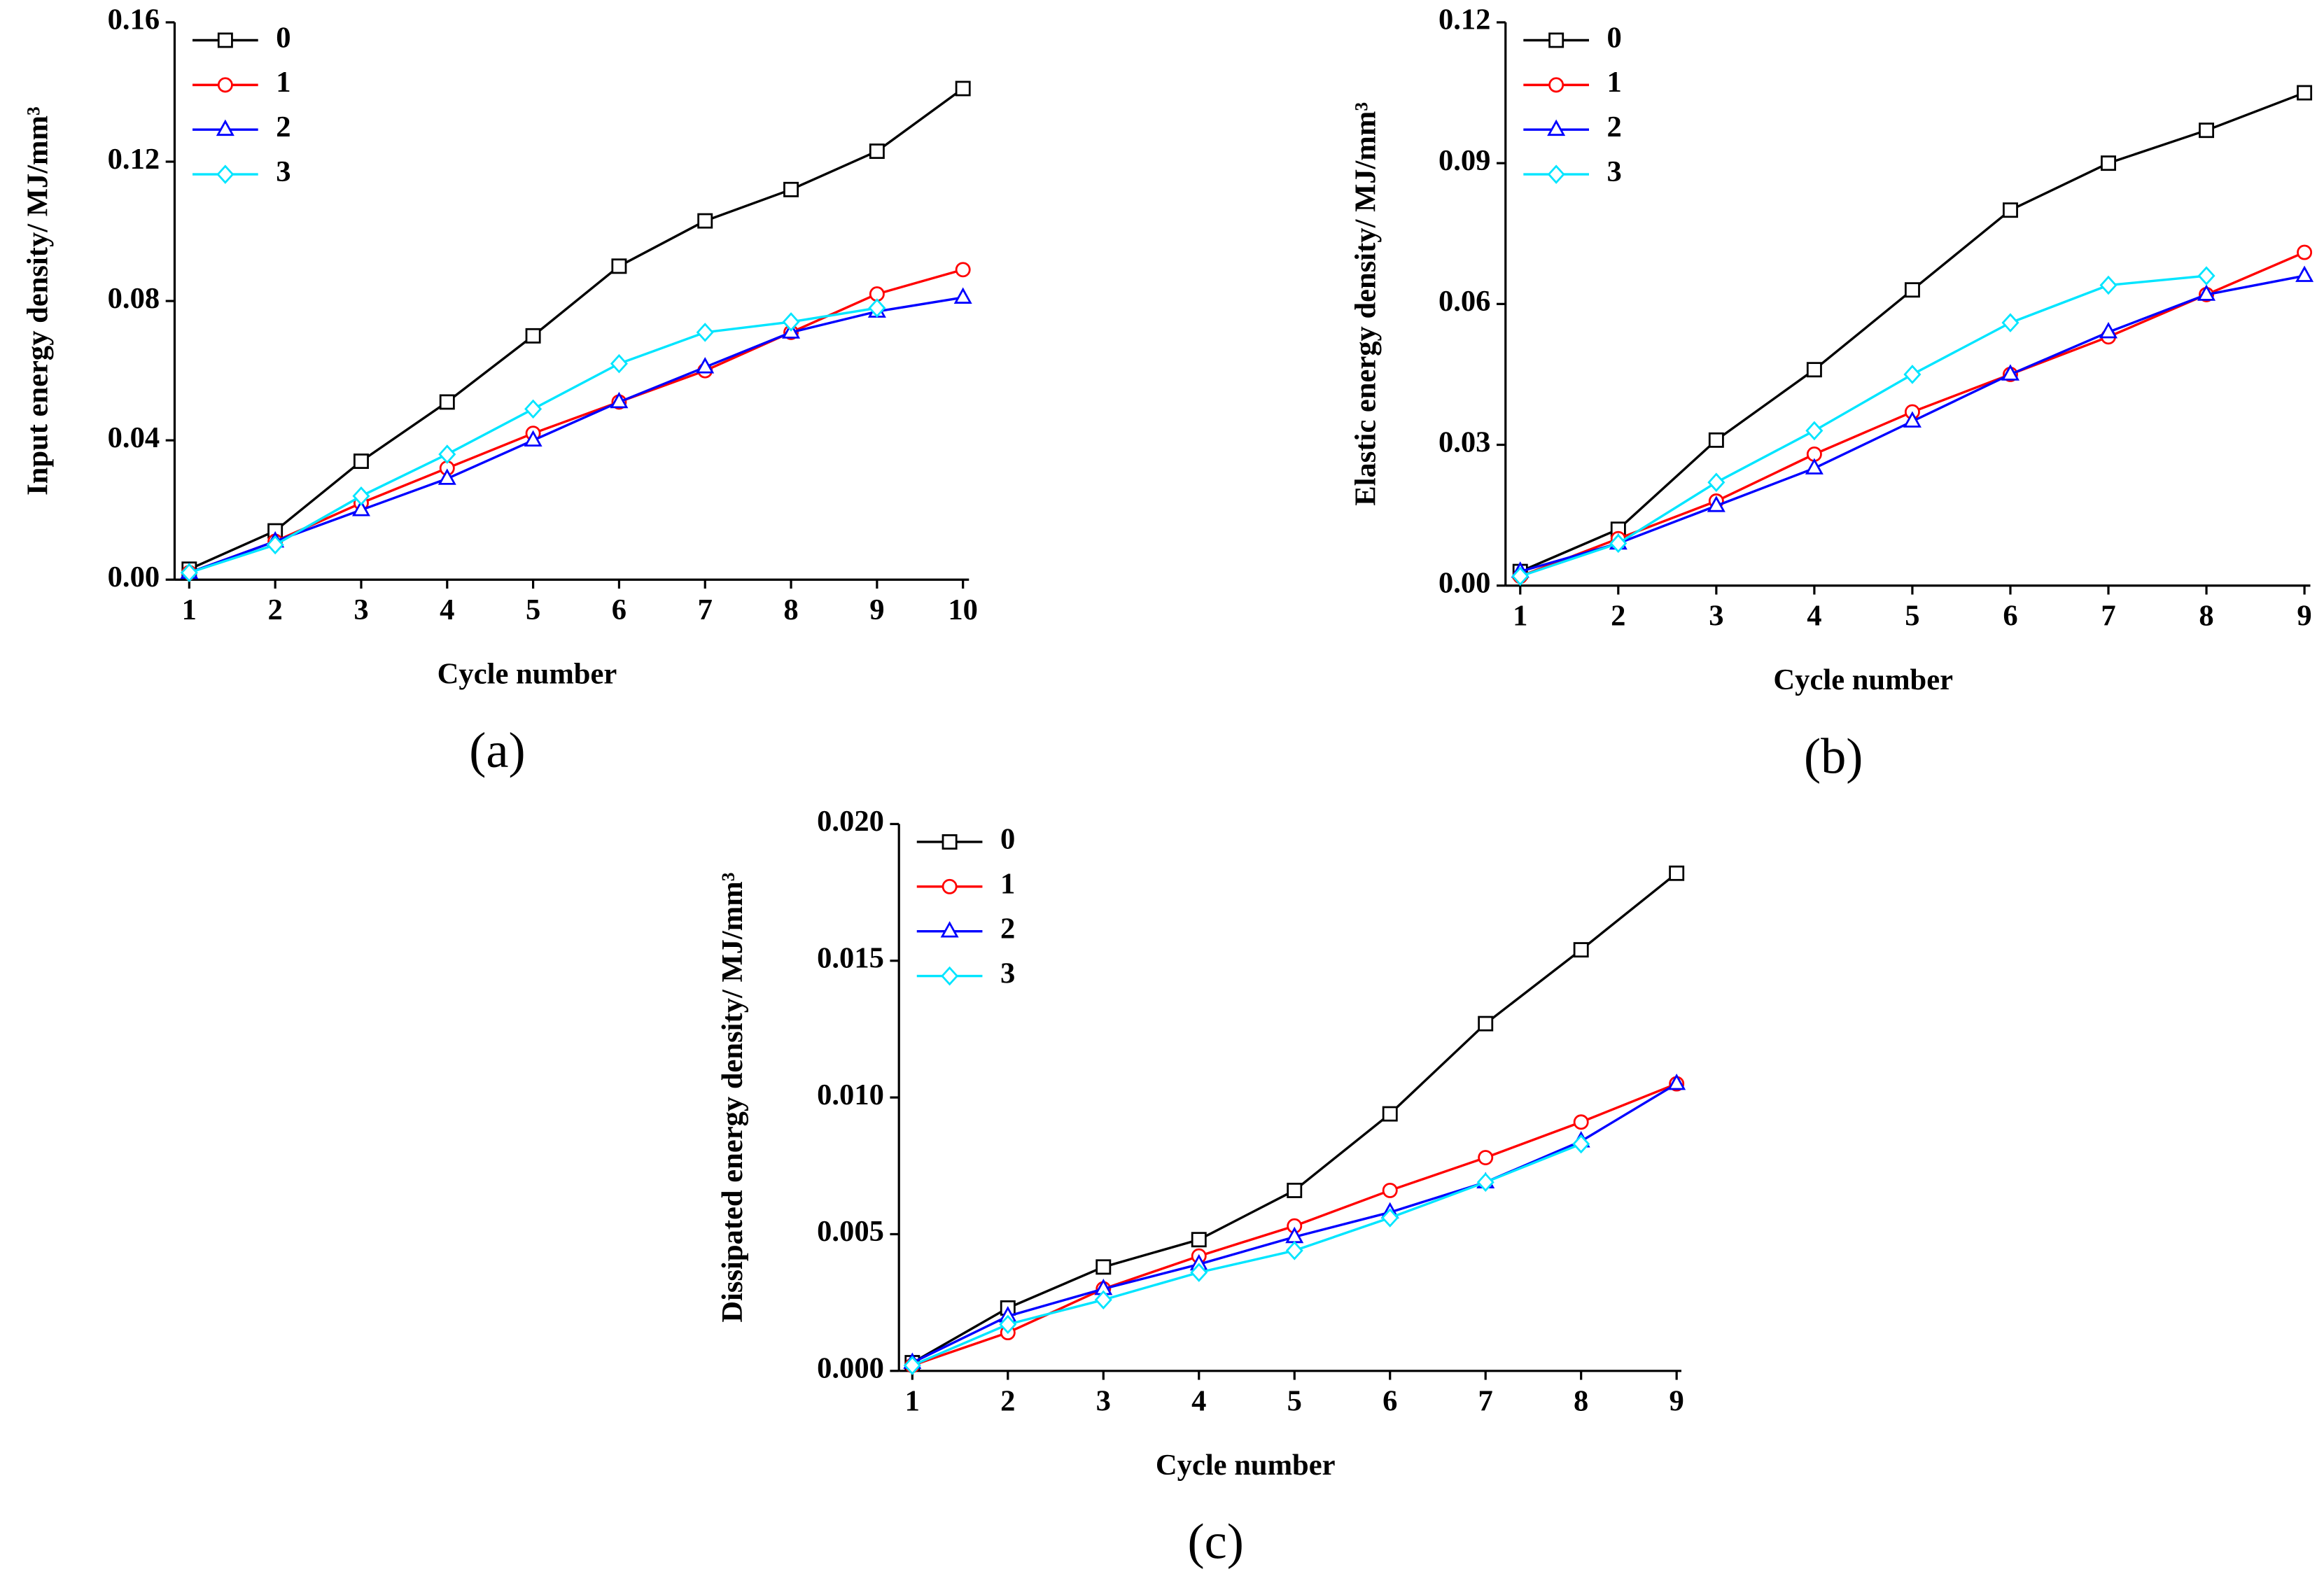  Describe the element at coordinates (1464, 442) in the screenshot. I see `y-tick-label: 0.03` at that location.